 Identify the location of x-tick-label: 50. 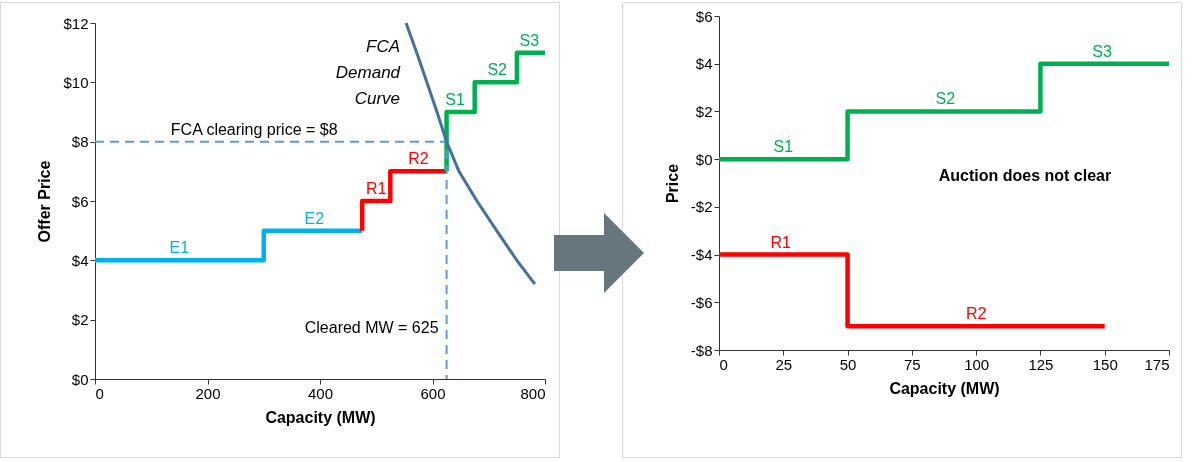
(848, 364).